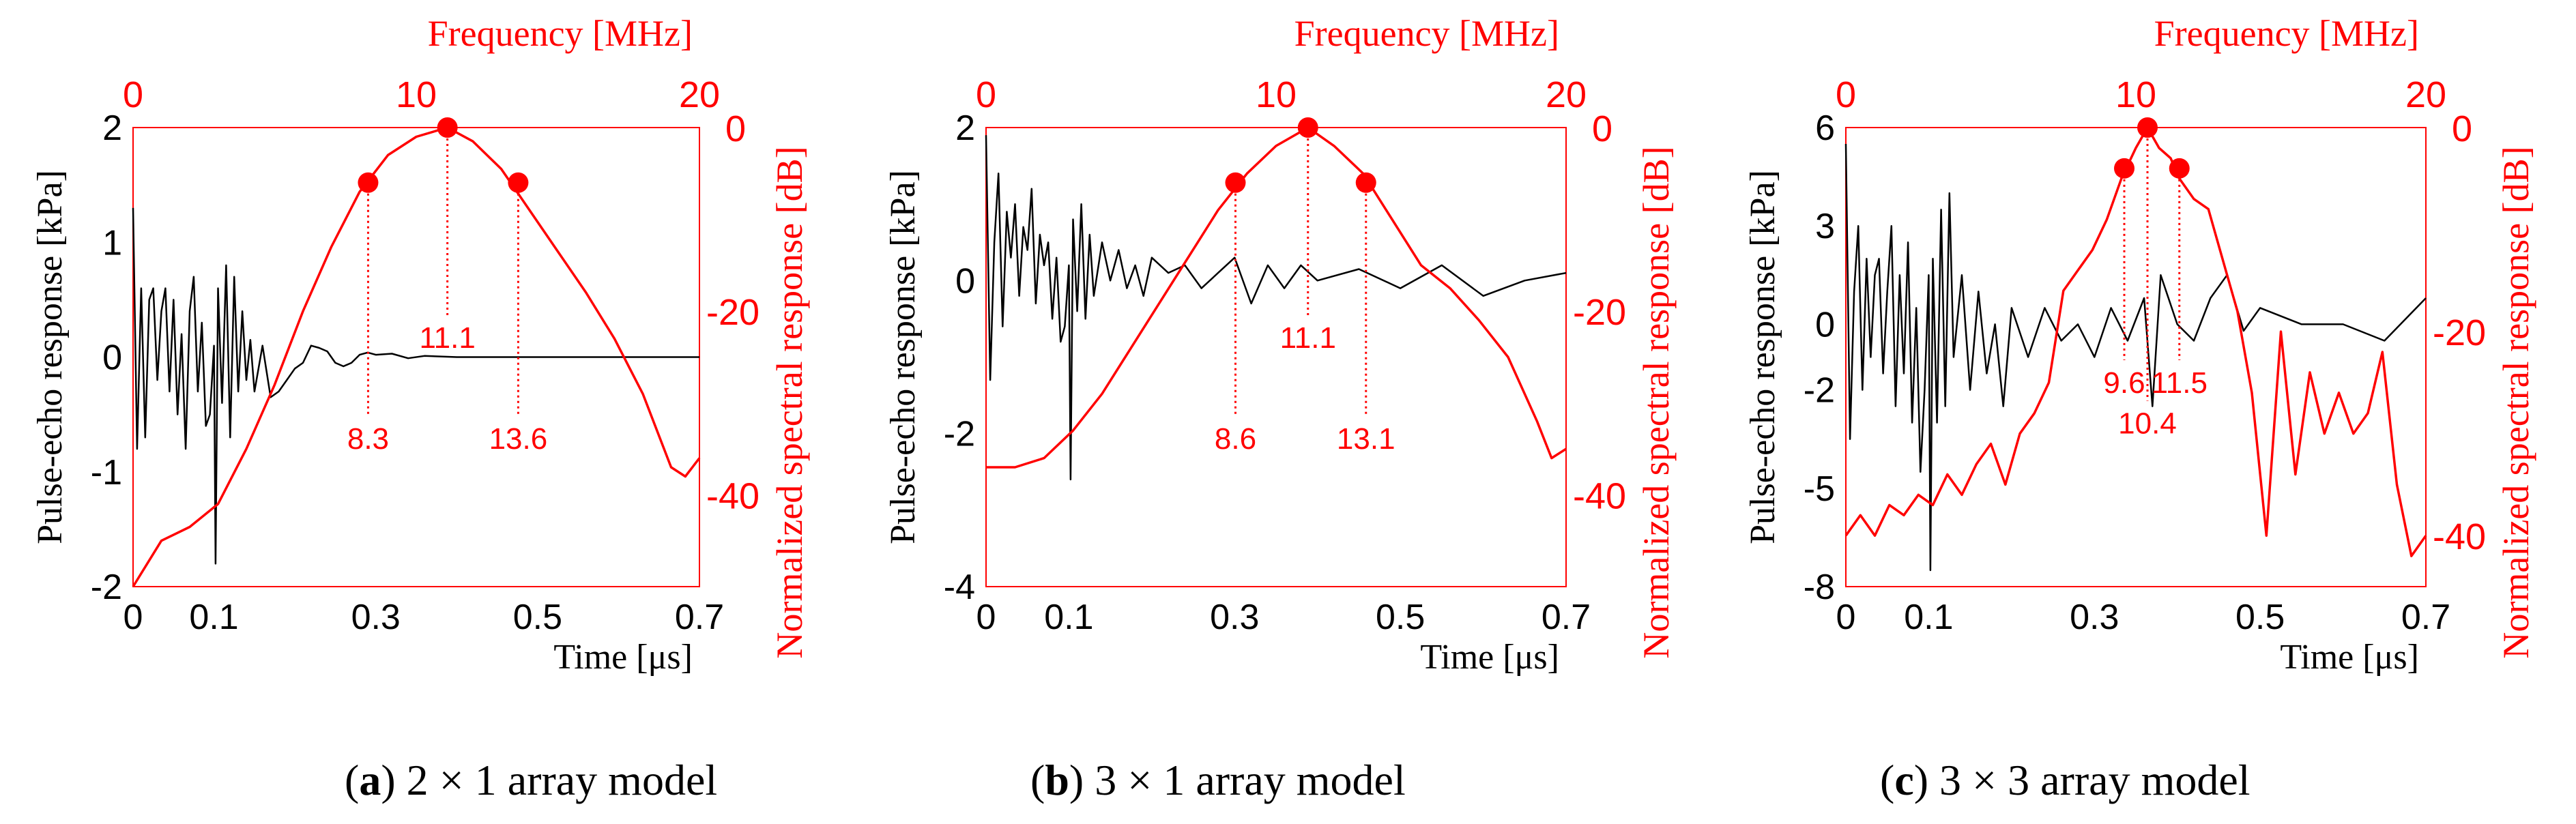 Image resolution: width=2576 pixels, height=824 pixels. Describe the element at coordinates (549, 780) in the screenshot. I see `caption-text: ) 2 × 1 array model` at that location.